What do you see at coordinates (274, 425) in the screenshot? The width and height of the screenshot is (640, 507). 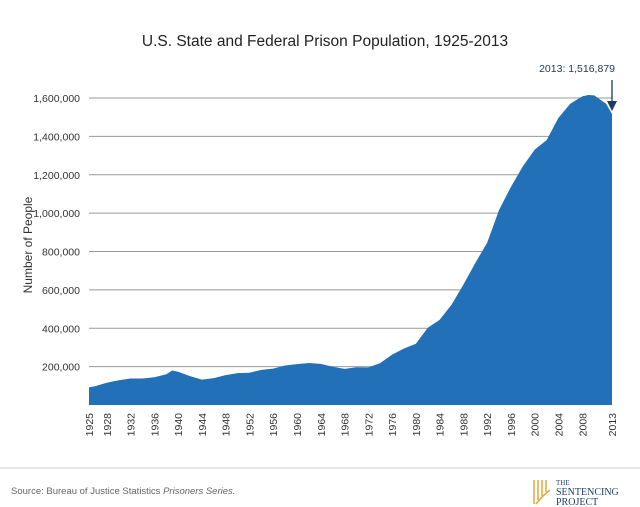 I see `x-tick-label: 1956` at bounding box center [274, 425].